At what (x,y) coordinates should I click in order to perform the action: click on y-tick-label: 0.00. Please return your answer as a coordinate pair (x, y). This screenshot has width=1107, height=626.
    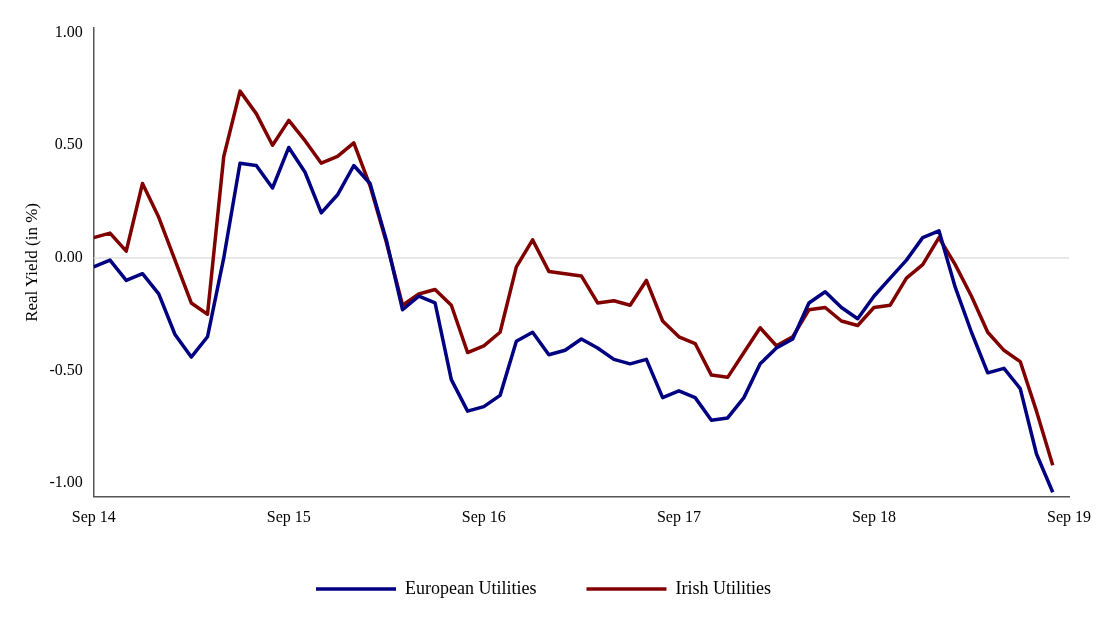
    Looking at the image, I should click on (68, 257).